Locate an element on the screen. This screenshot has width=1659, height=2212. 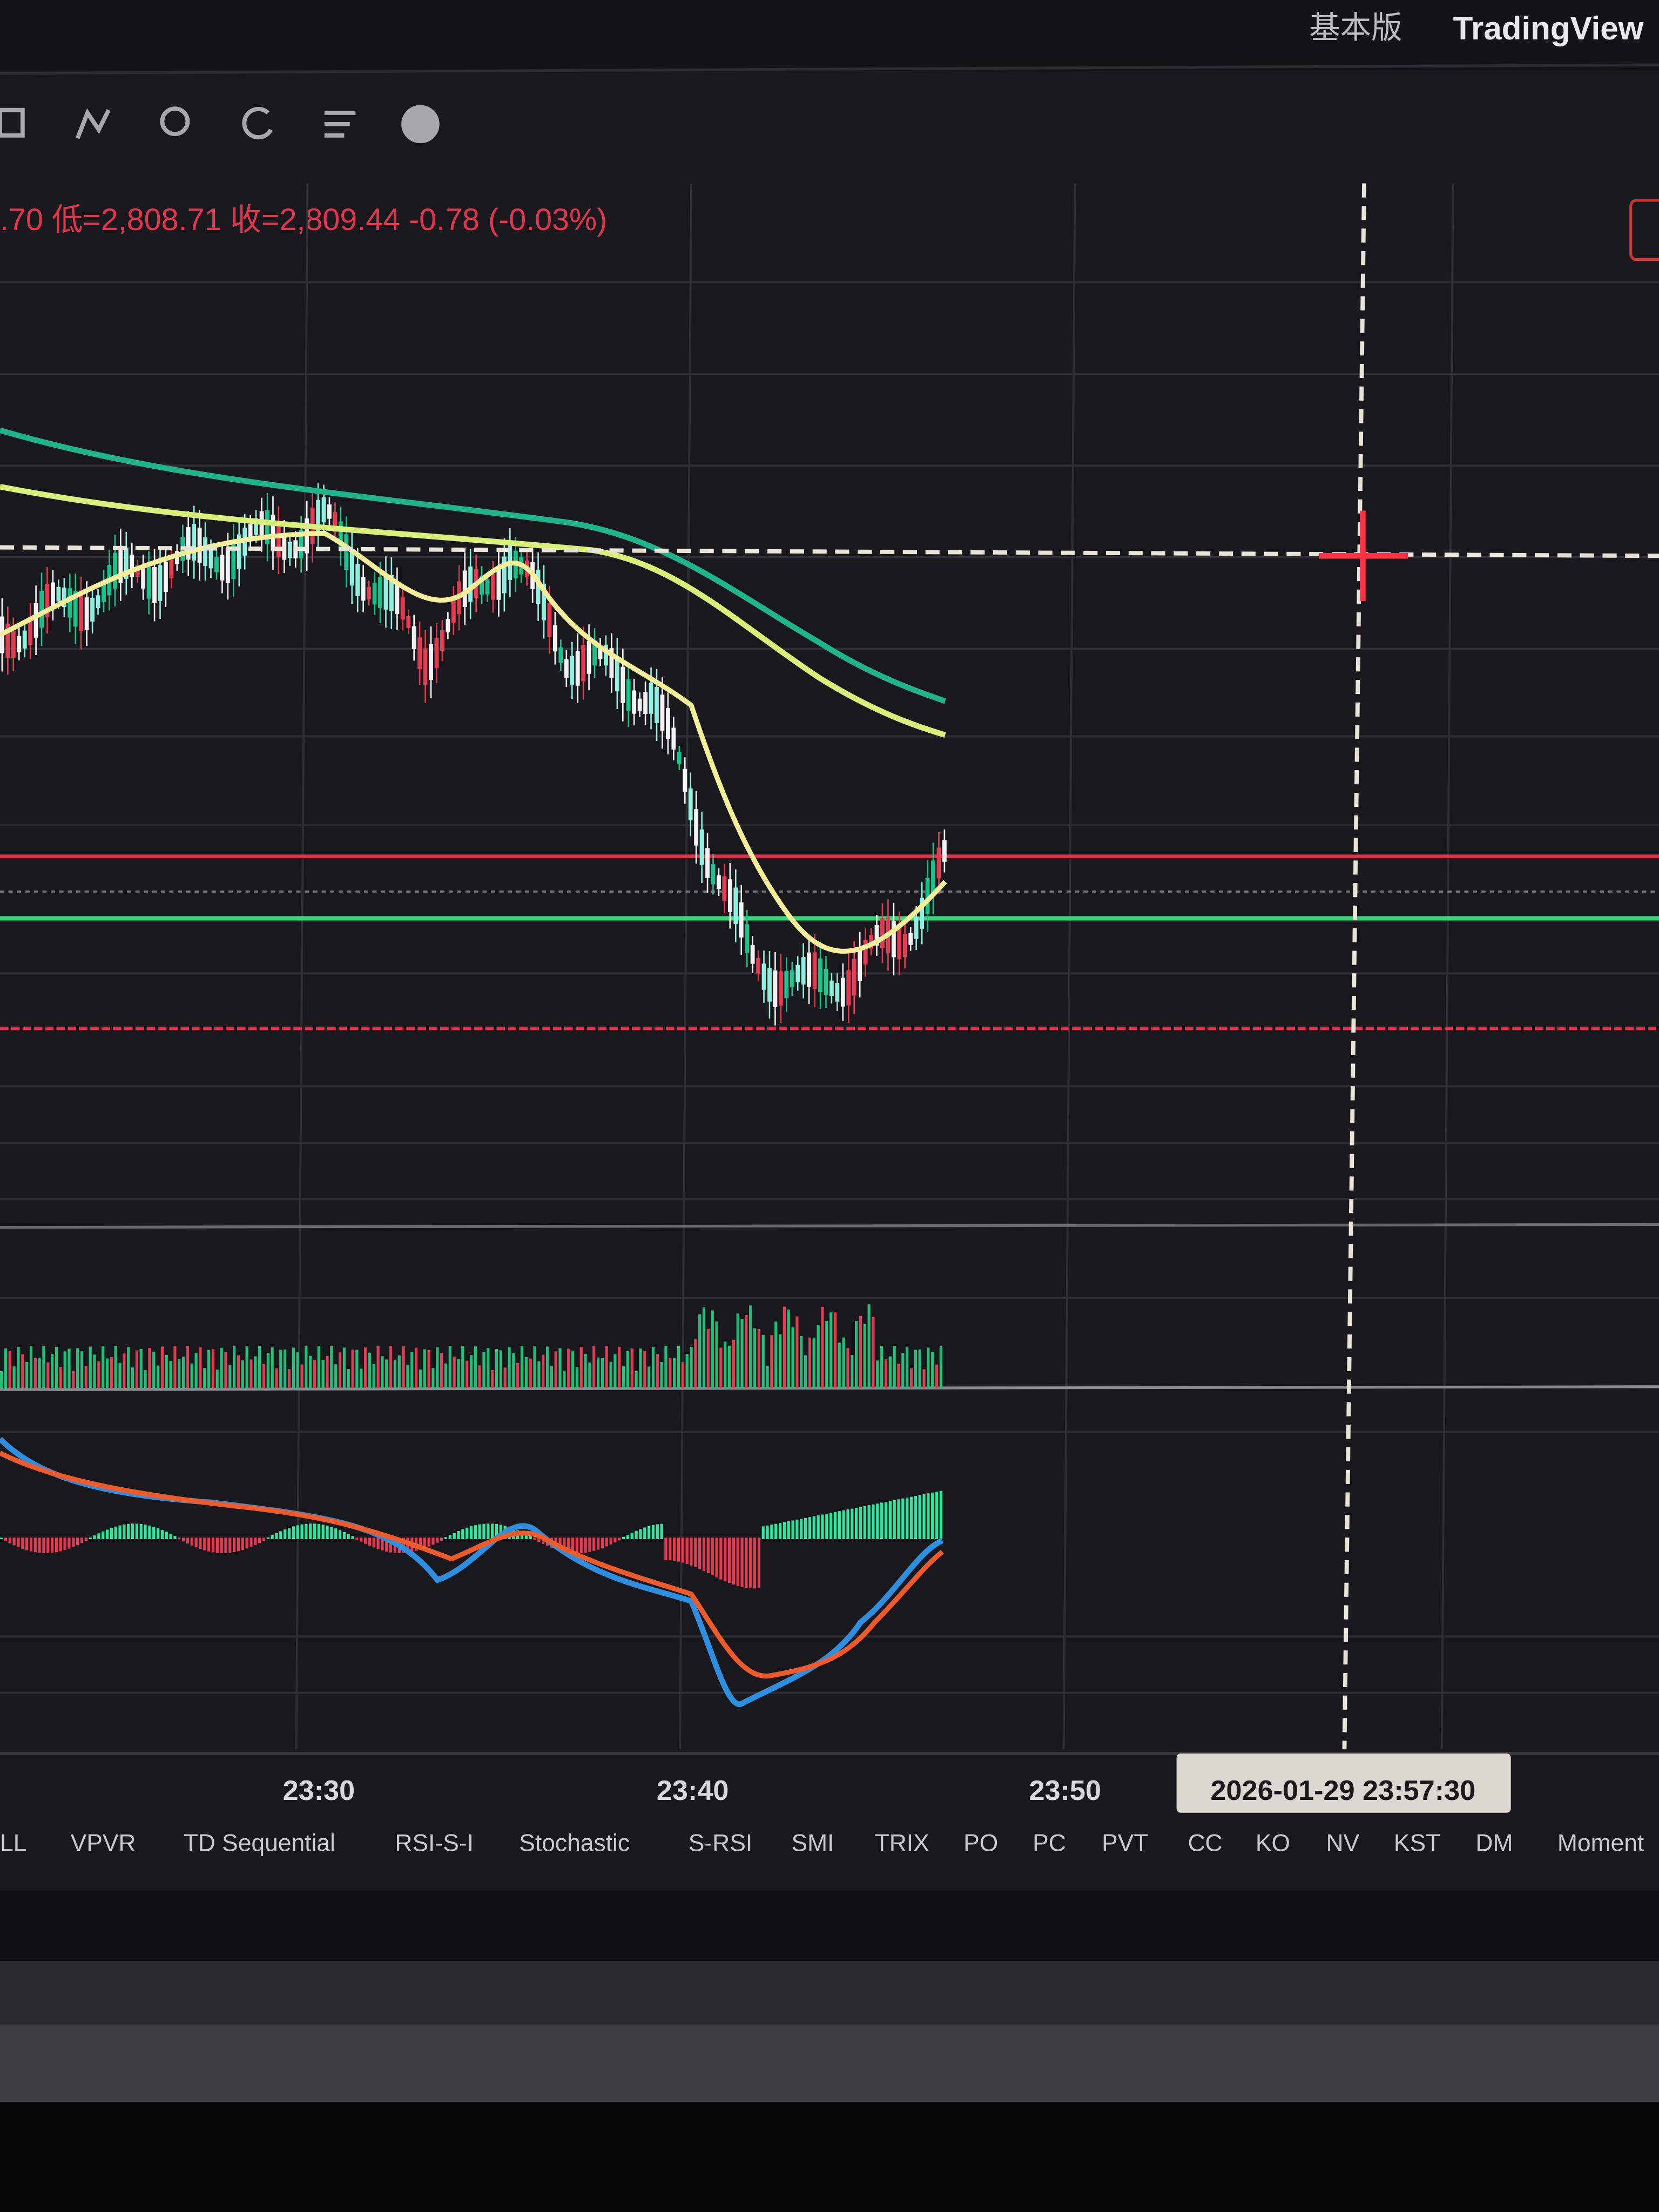
indicator-tab: KST is located at coordinates (1417, 1843).